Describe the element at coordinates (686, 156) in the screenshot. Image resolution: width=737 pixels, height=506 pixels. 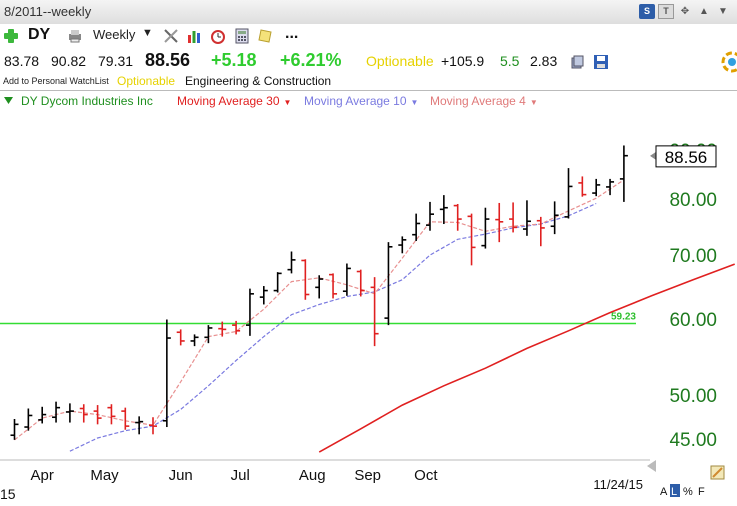
I see `last-price-box` at that location.